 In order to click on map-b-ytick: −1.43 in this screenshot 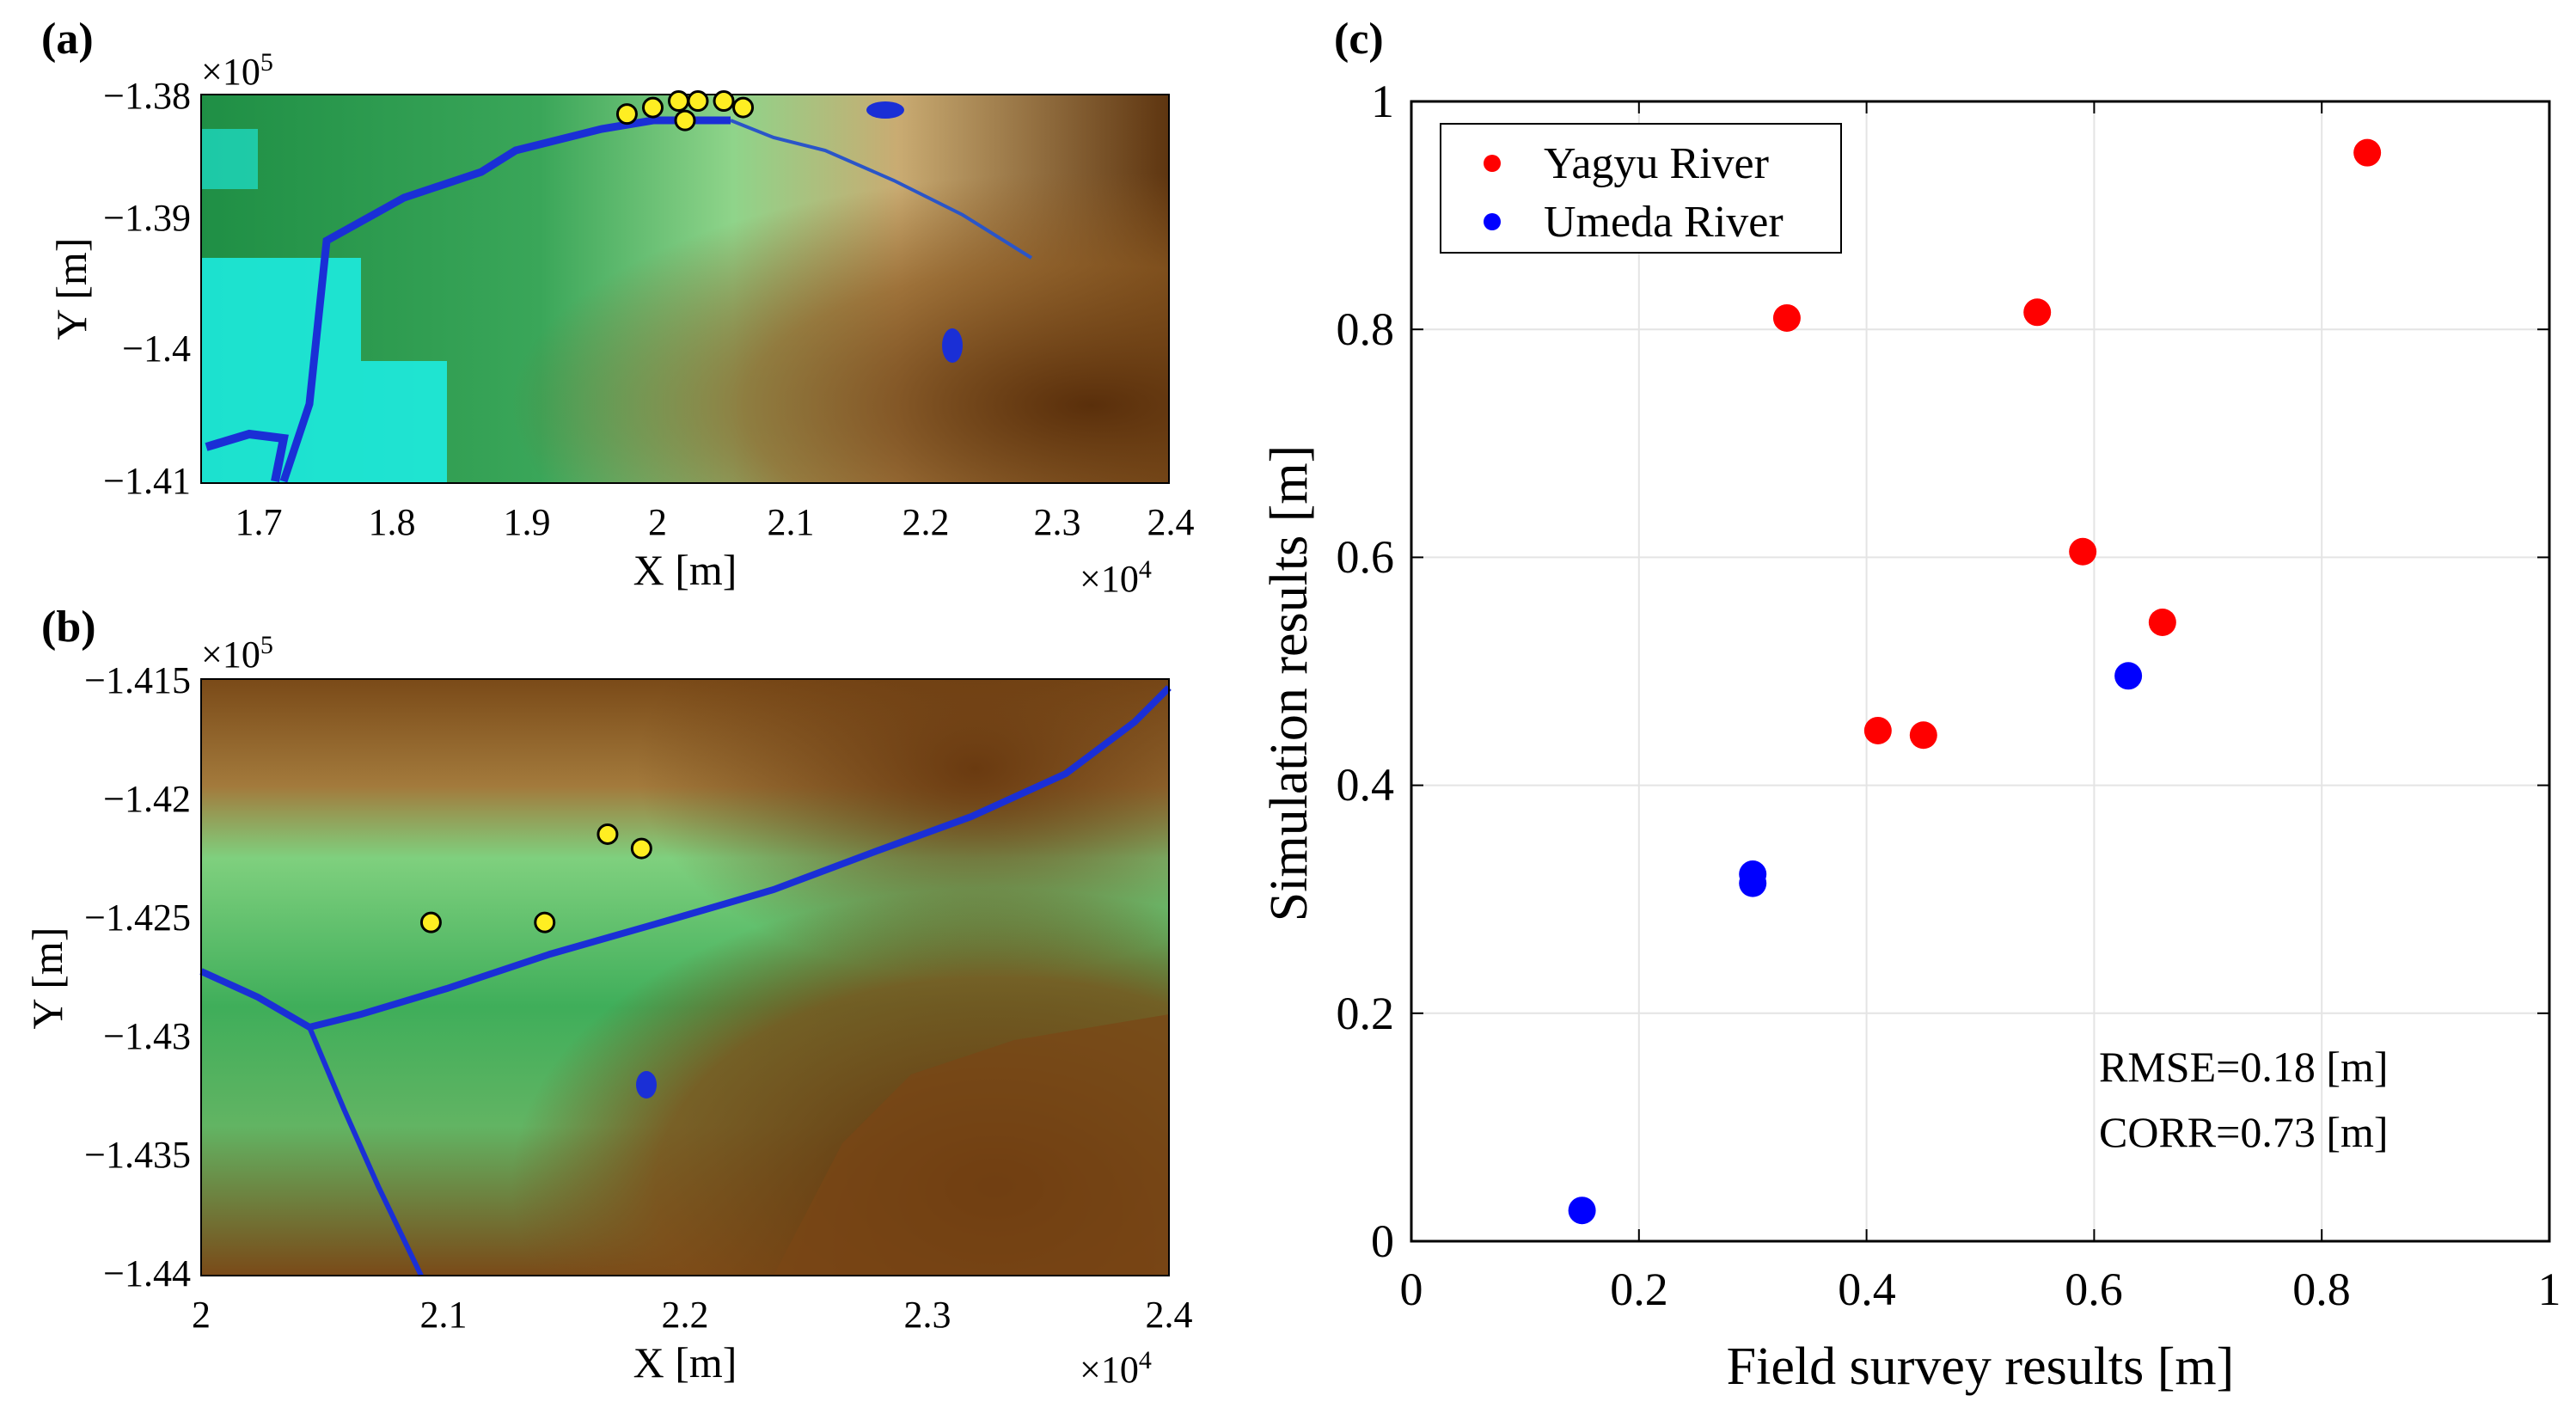, I will do `click(147, 1036)`.